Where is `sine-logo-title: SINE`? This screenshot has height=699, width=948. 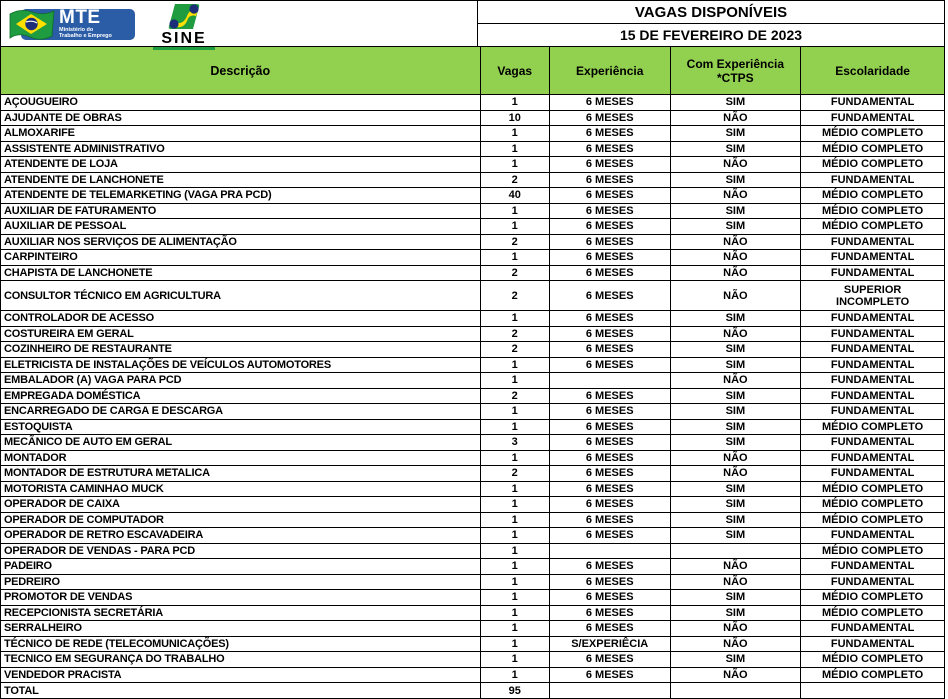
sine-logo-title: SINE is located at coordinates (184, 38).